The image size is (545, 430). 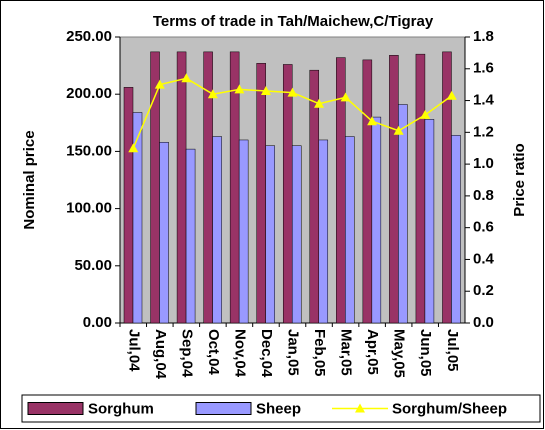 What do you see at coordinates (293, 352) in the screenshot?
I see `x-tick-label: Jan,05` at bounding box center [293, 352].